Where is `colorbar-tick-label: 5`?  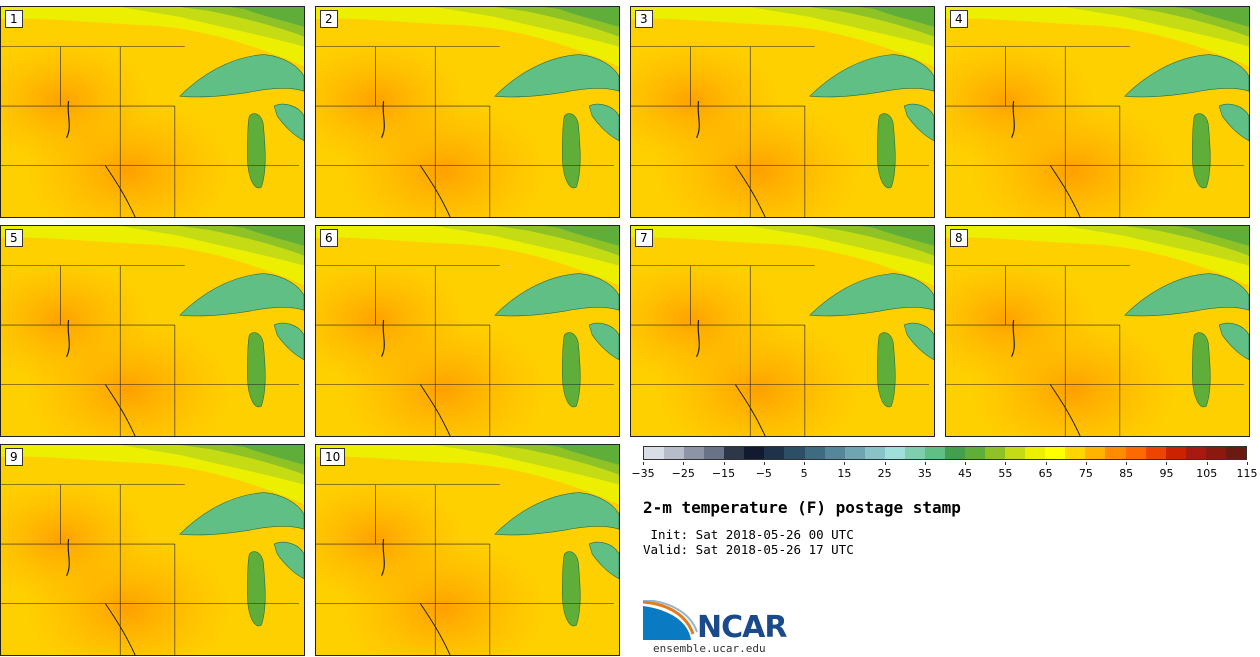 colorbar-tick-label: 5 is located at coordinates (804, 473).